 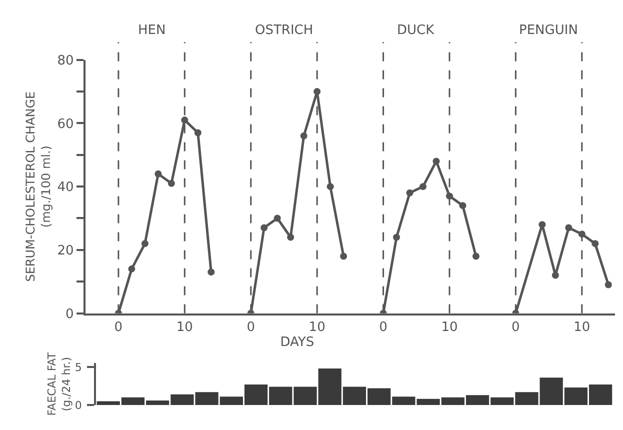 What do you see at coordinates (548, 30) in the screenshot?
I see `chart-title: PENGUIN` at bounding box center [548, 30].